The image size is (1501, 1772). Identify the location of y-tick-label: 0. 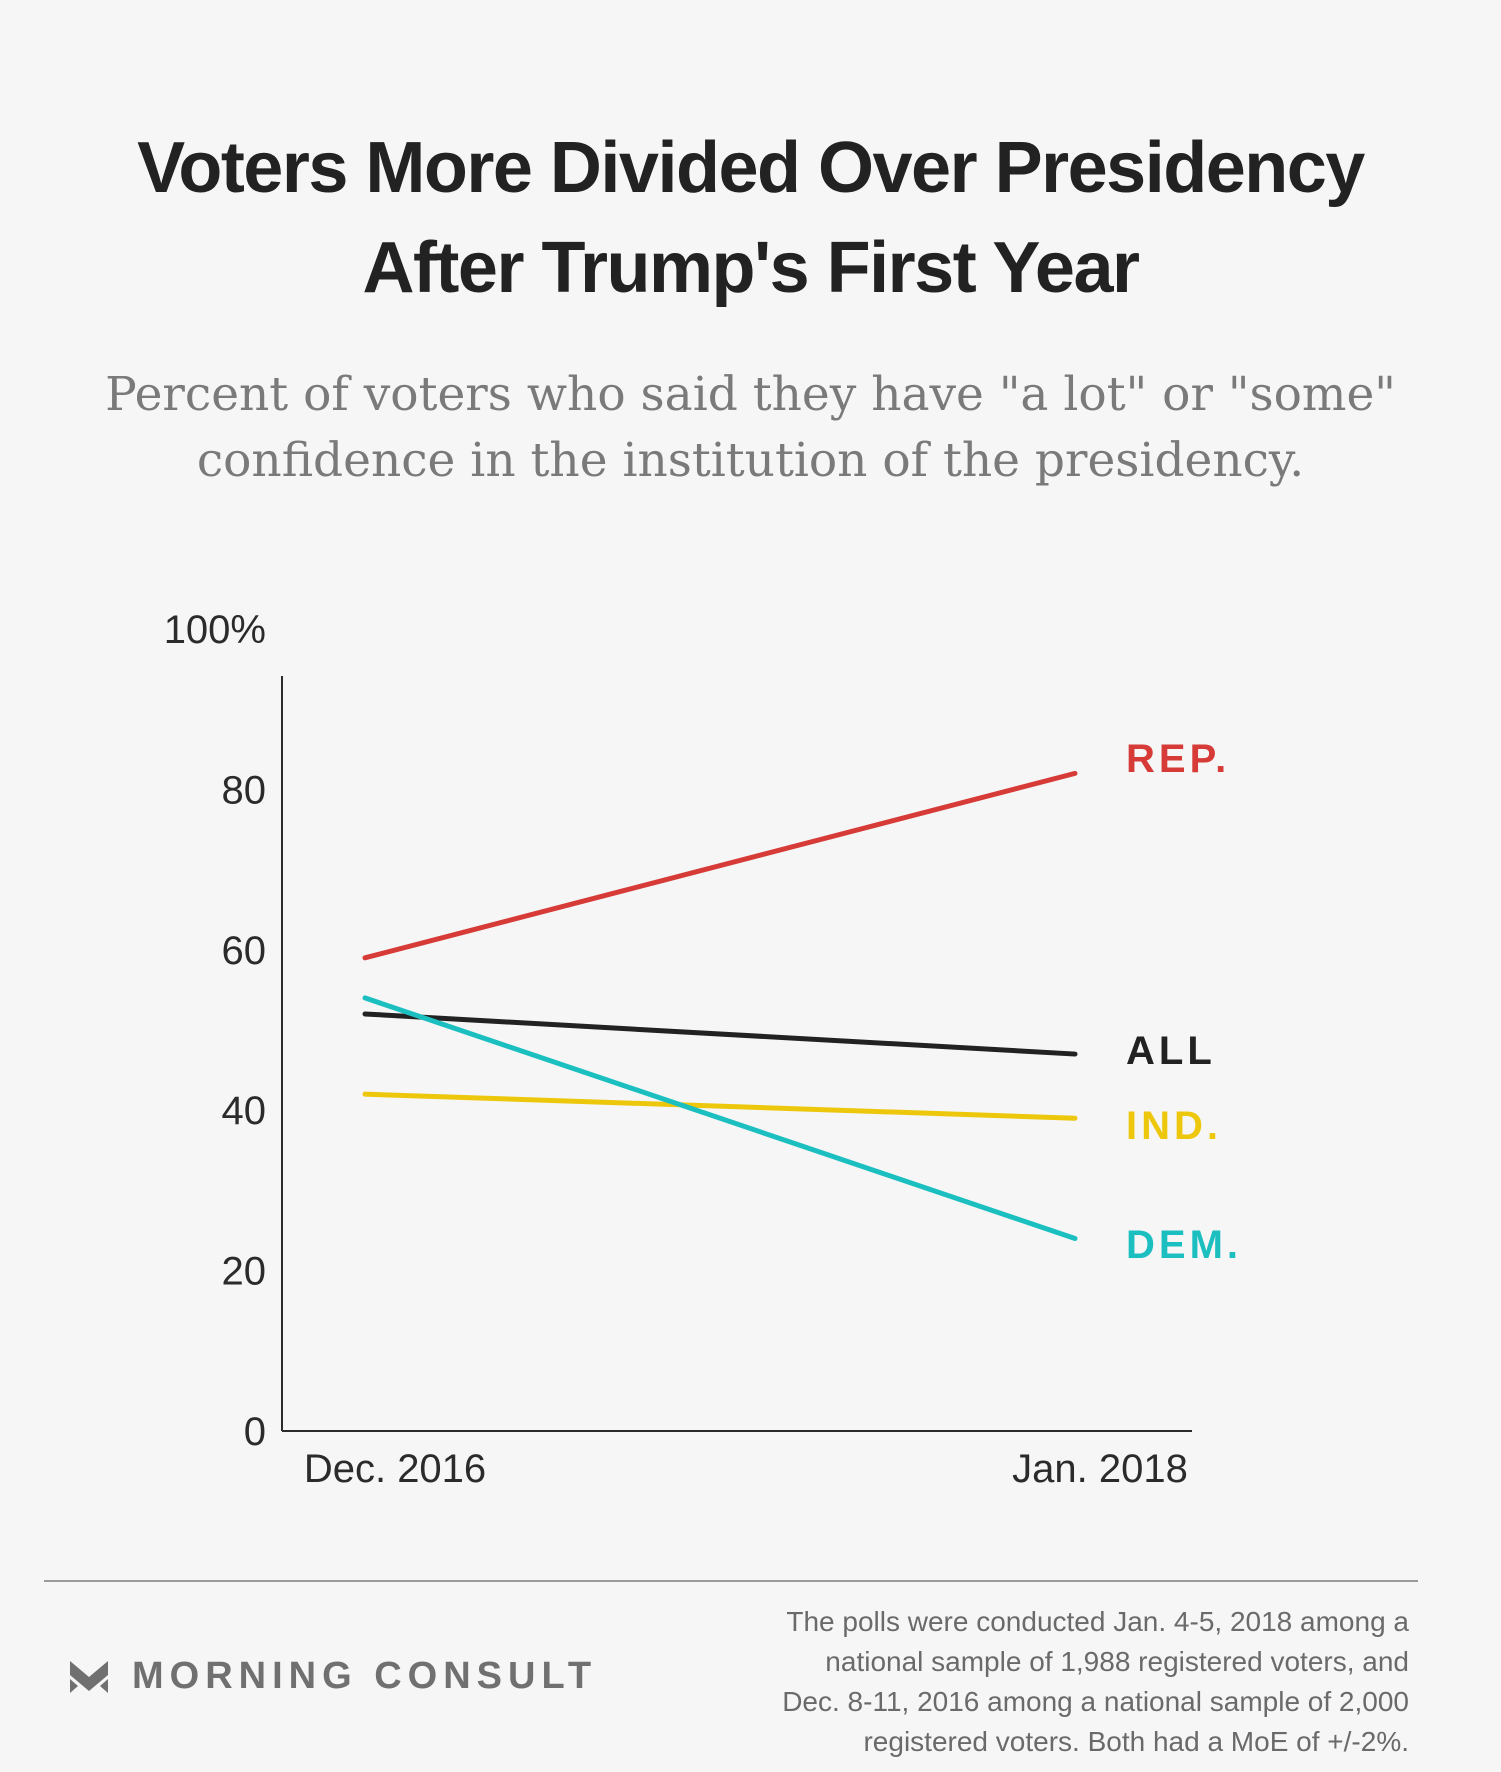
(255, 1432).